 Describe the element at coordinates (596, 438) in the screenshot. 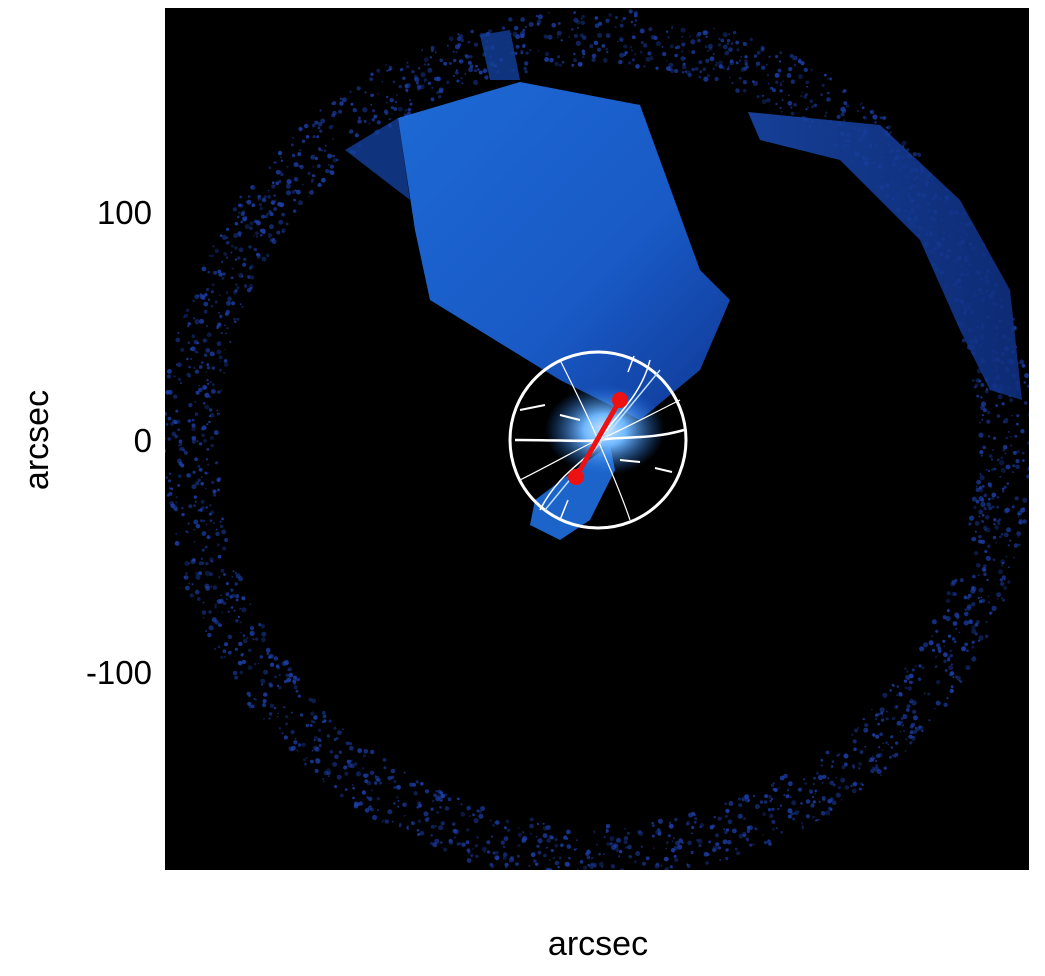

I see `field-line` at that location.